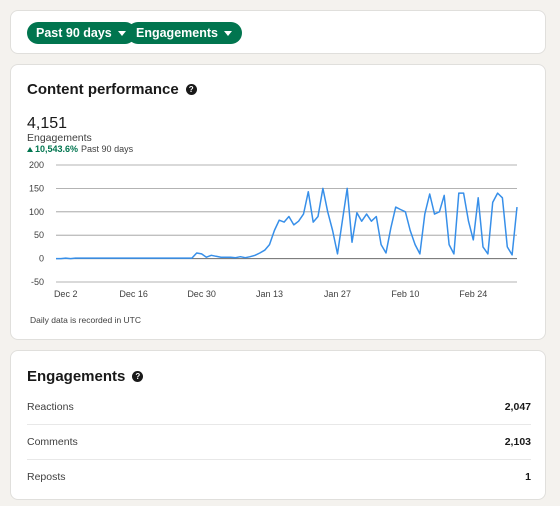 This screenshot has height=506, width=560. I want to click on metric-label: Engagements, so click(177, 33).